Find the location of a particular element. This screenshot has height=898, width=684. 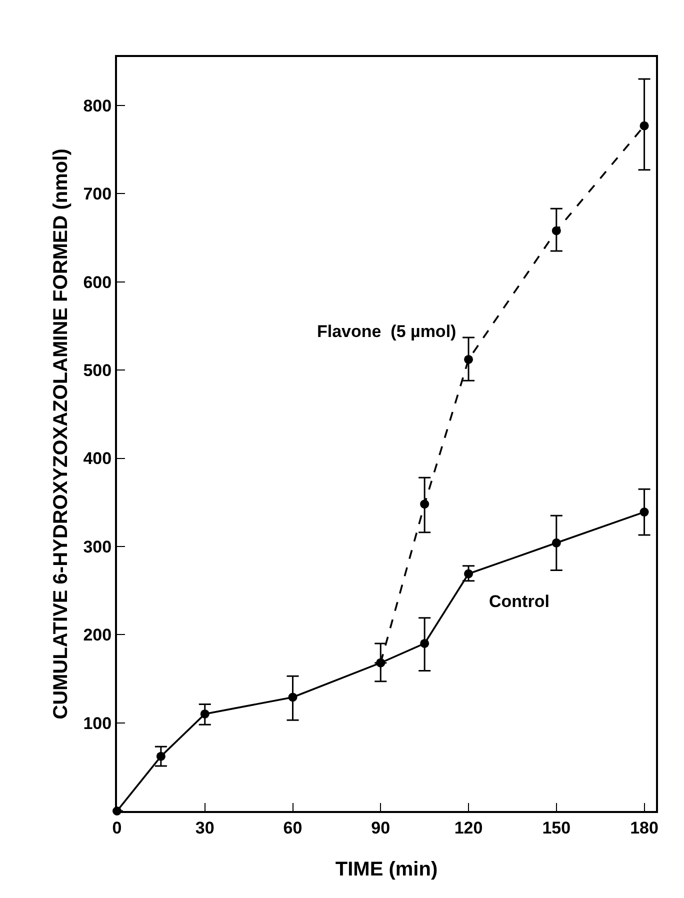

x-tick-label: 150 is located at coordinates (556, 828).